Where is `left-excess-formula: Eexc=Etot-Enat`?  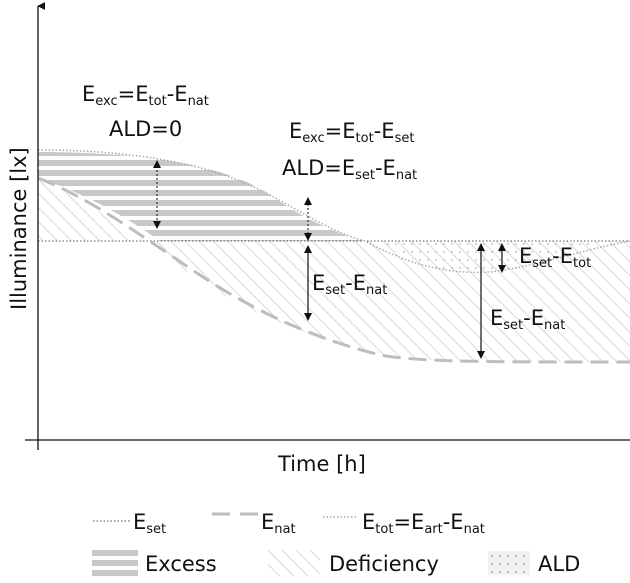 left-excess-formula: Eexc=Etot-Enat is located at coordinates (145, 95).